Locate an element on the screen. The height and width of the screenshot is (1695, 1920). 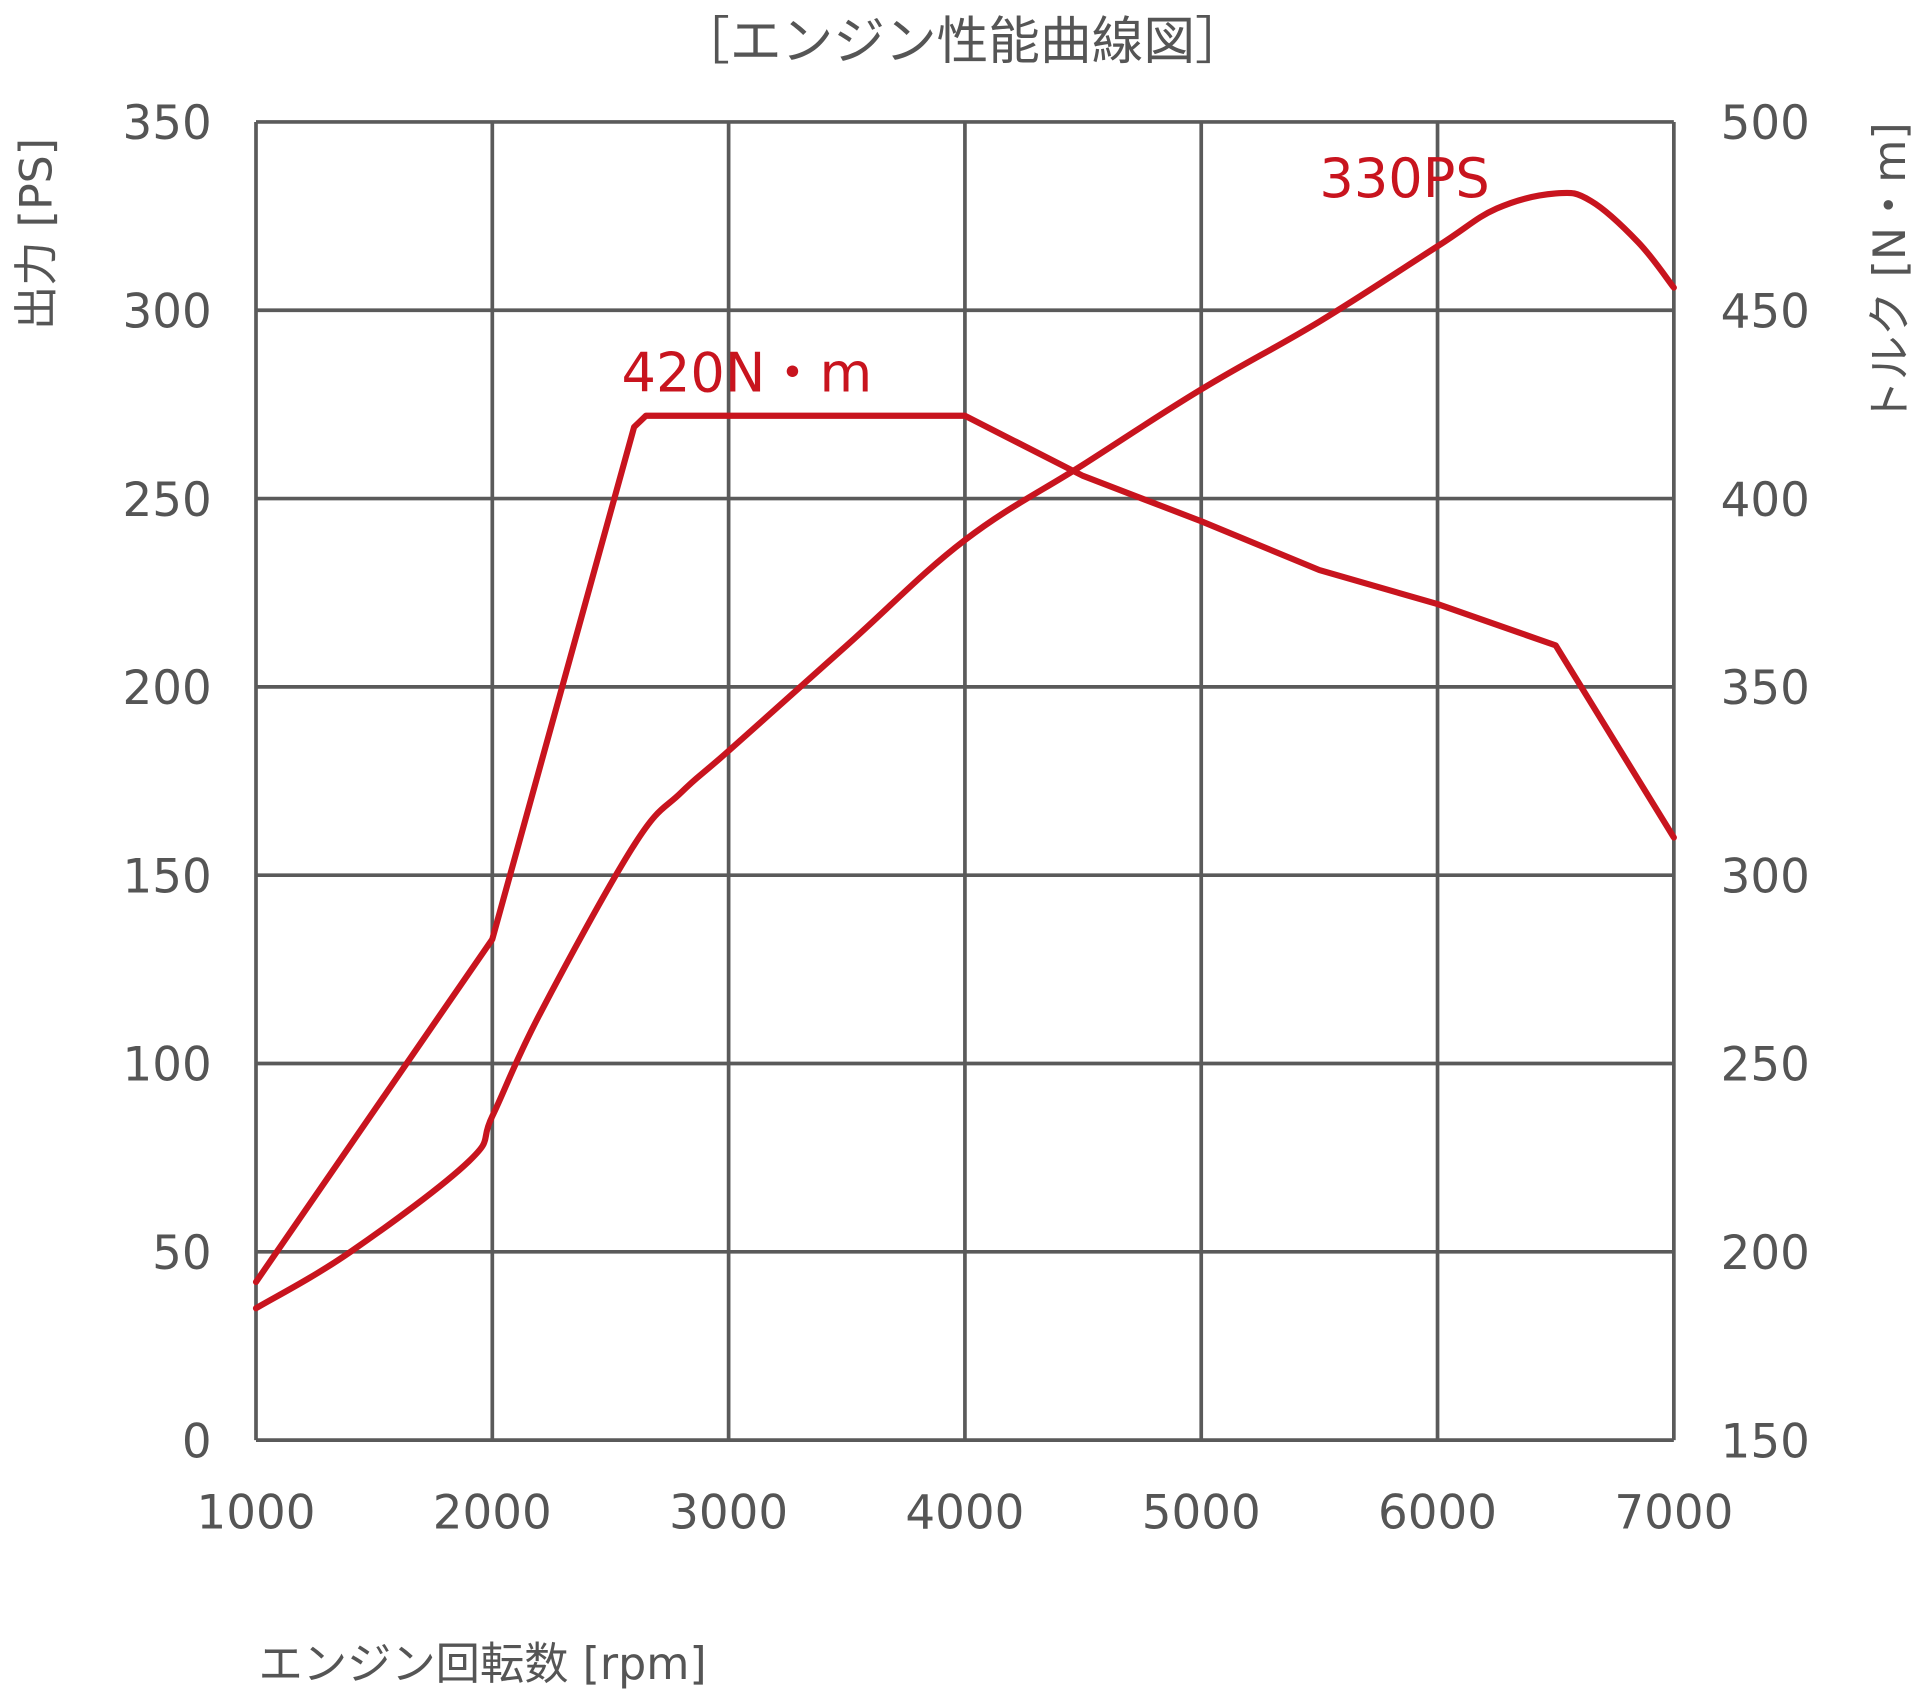
y-tick-label: 50 is located at coordinates (182, 1254).